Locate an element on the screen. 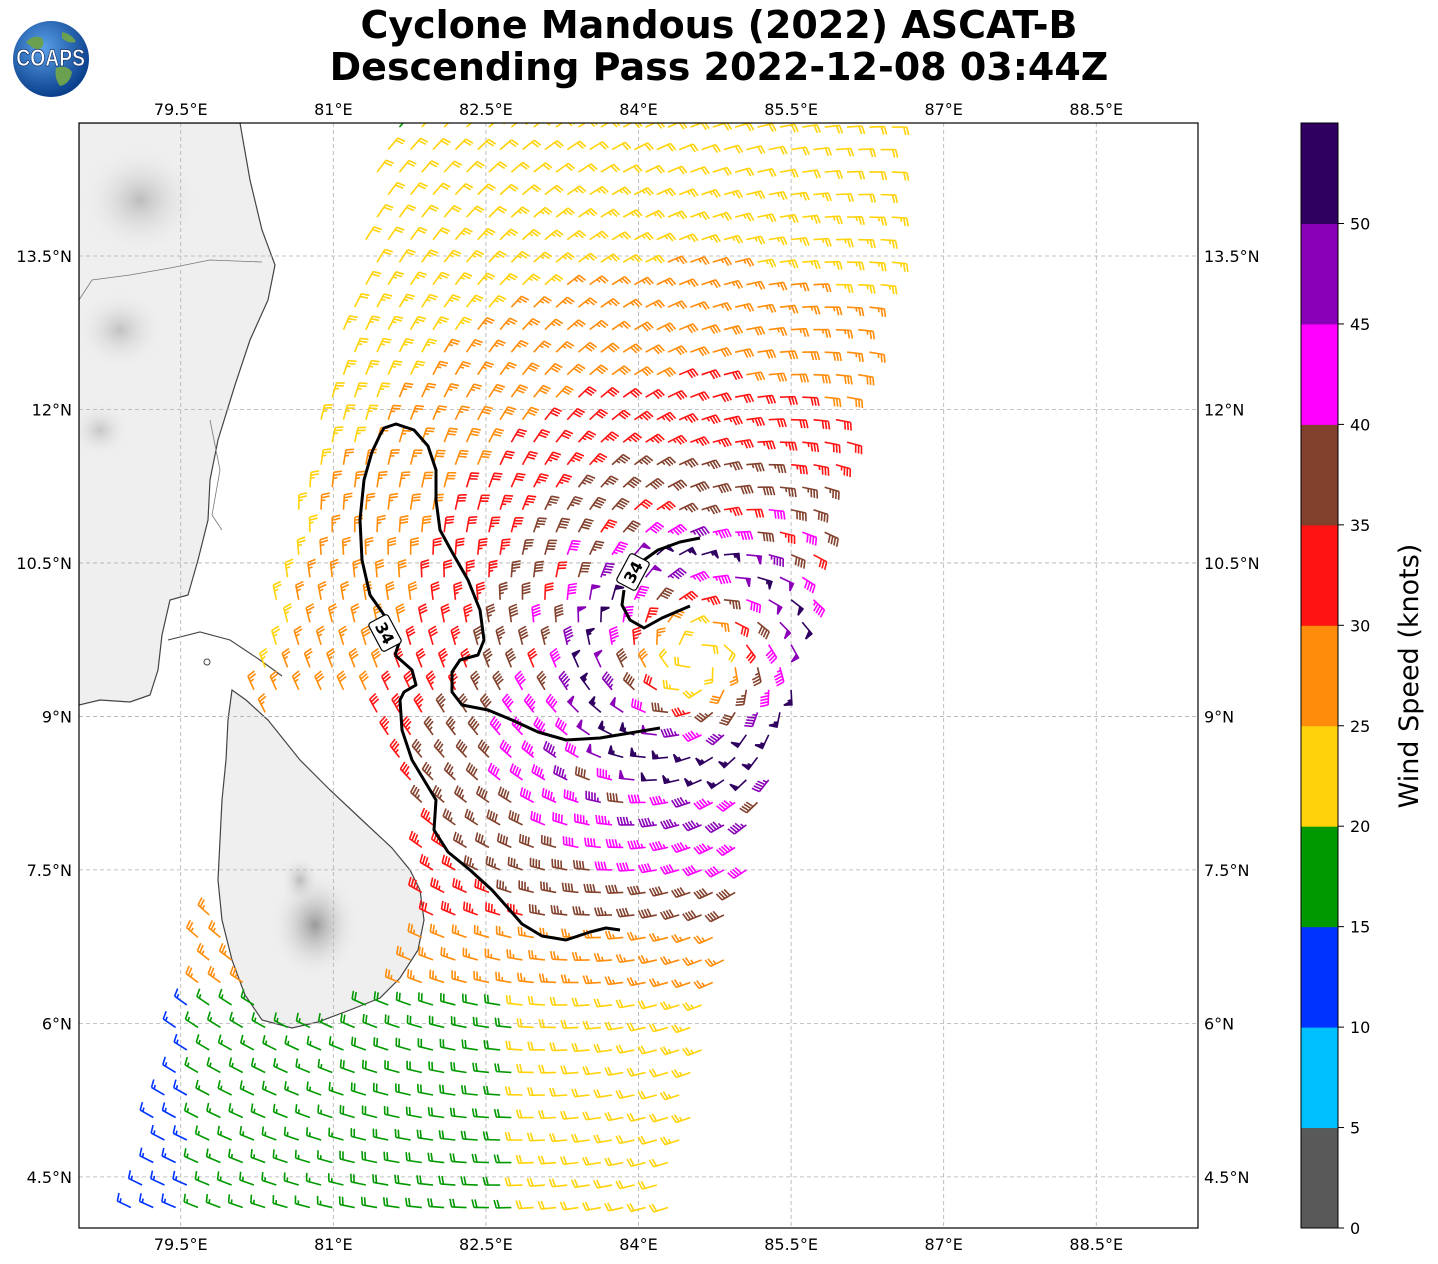  lon-tick-bottom: 81°E is located at coordinates (333, 1244).